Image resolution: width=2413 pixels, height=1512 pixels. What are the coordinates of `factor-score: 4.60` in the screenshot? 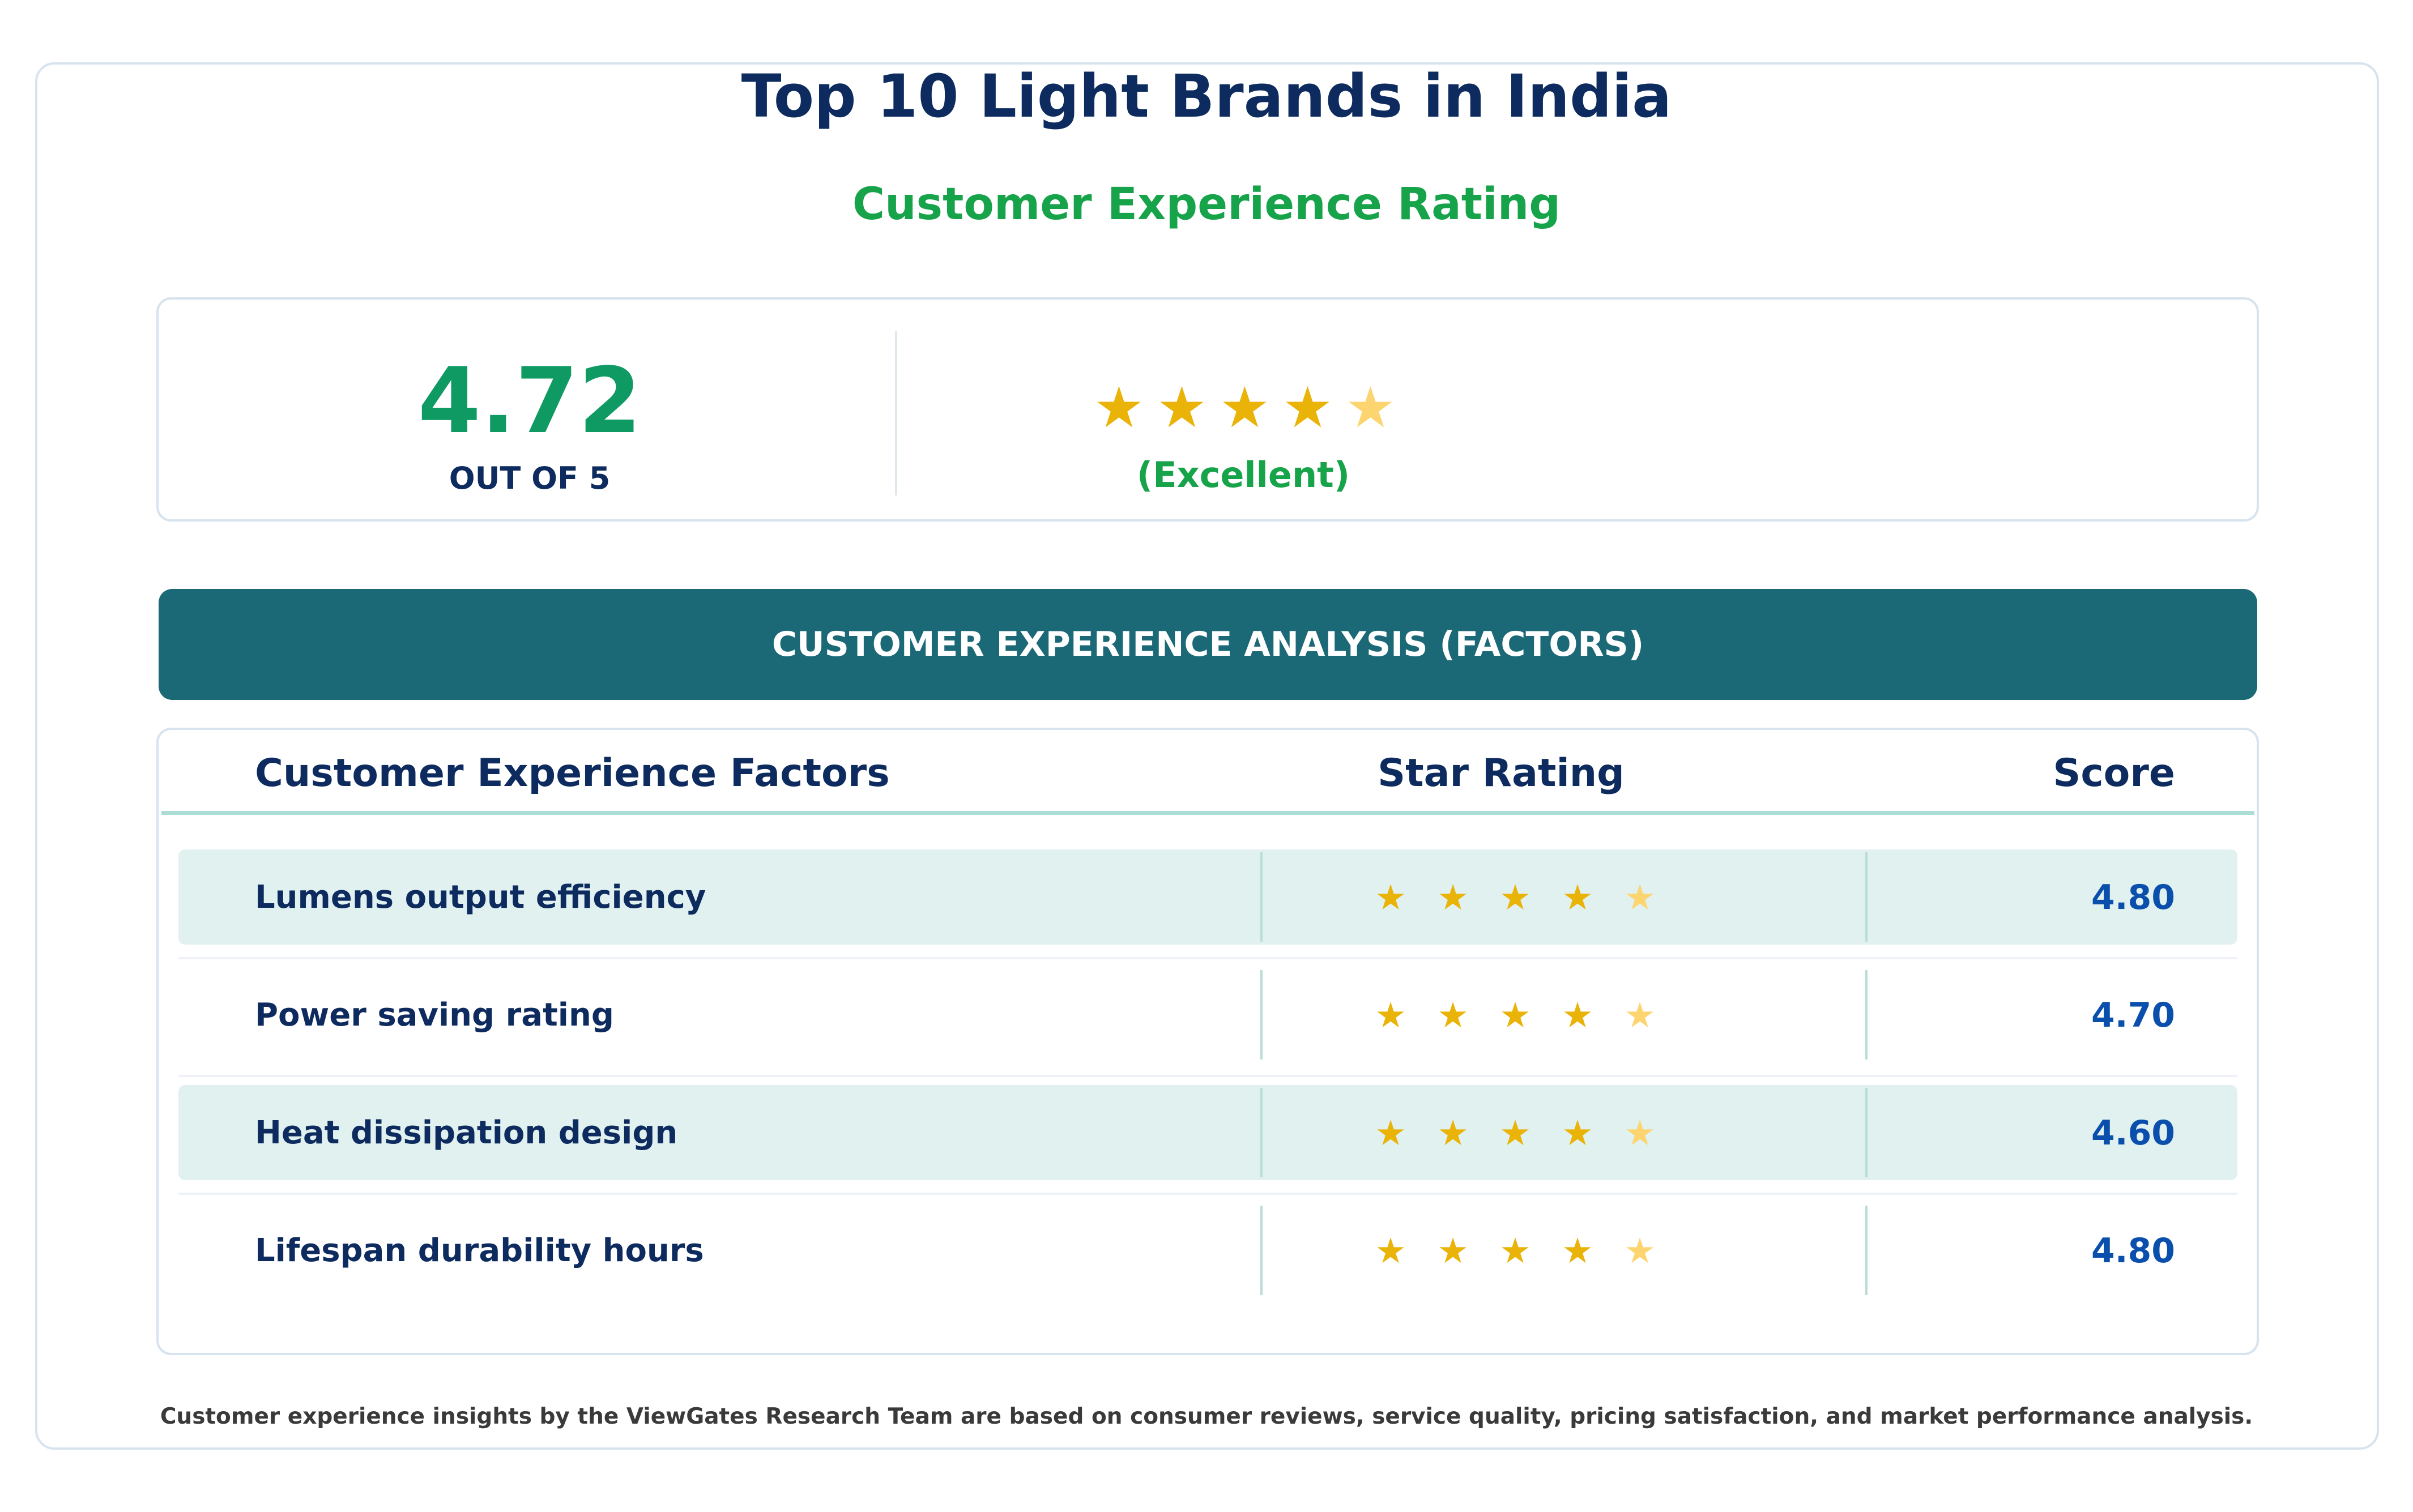 It's located at (2133, 1133).